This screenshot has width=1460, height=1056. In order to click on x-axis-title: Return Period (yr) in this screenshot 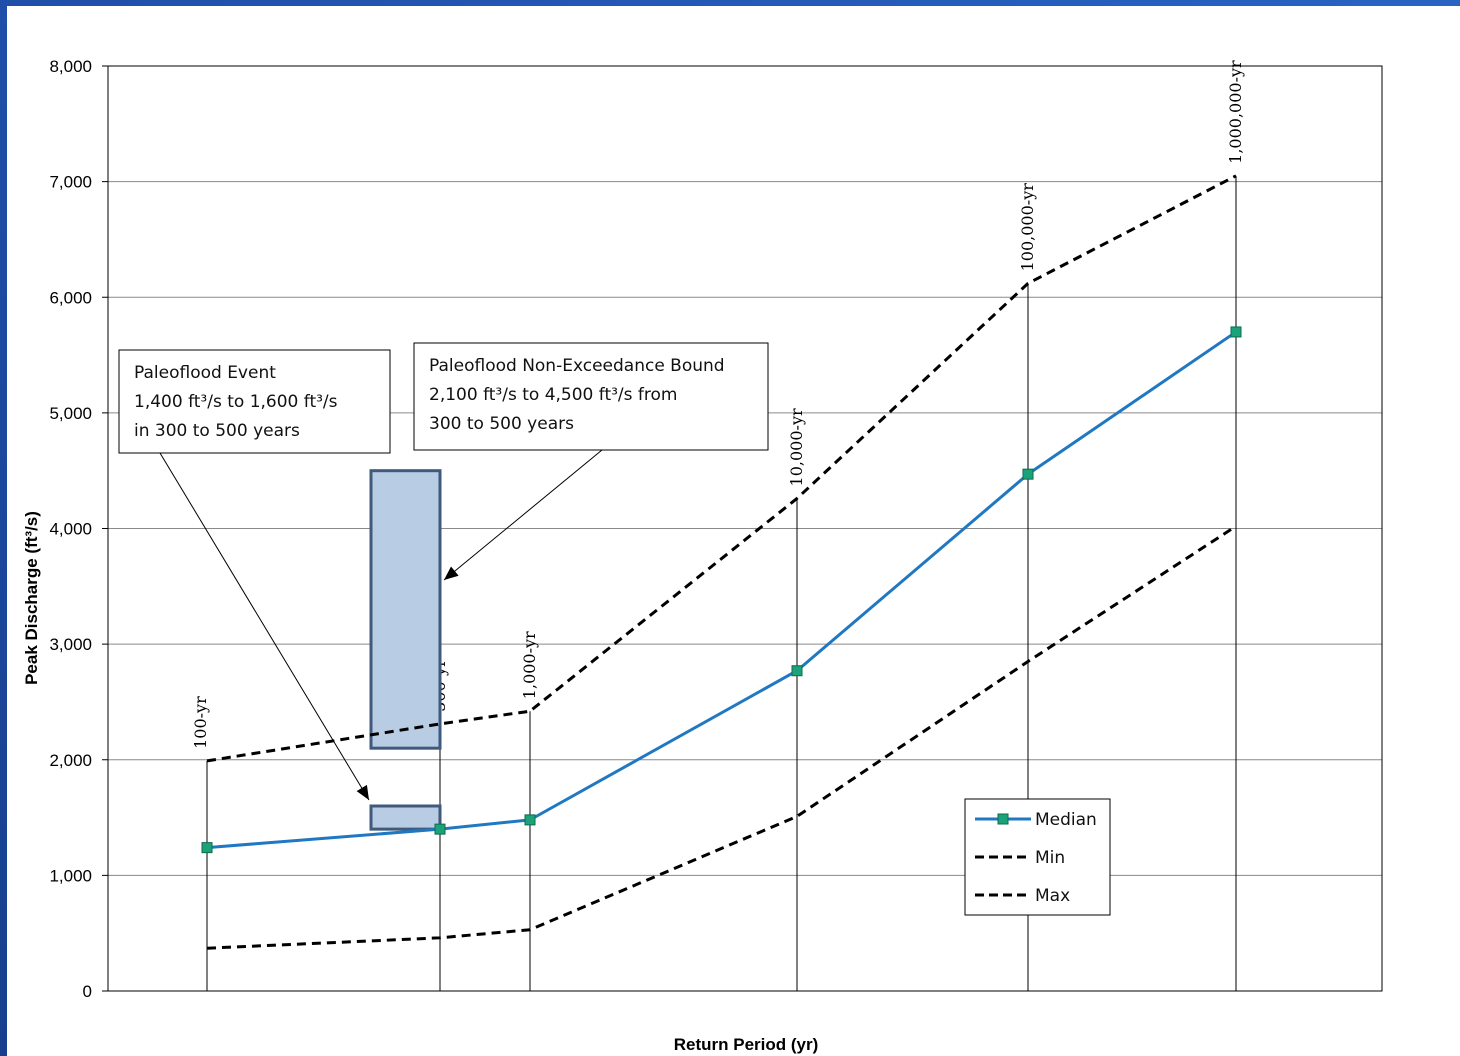, I will do `click(746, 1044)`.